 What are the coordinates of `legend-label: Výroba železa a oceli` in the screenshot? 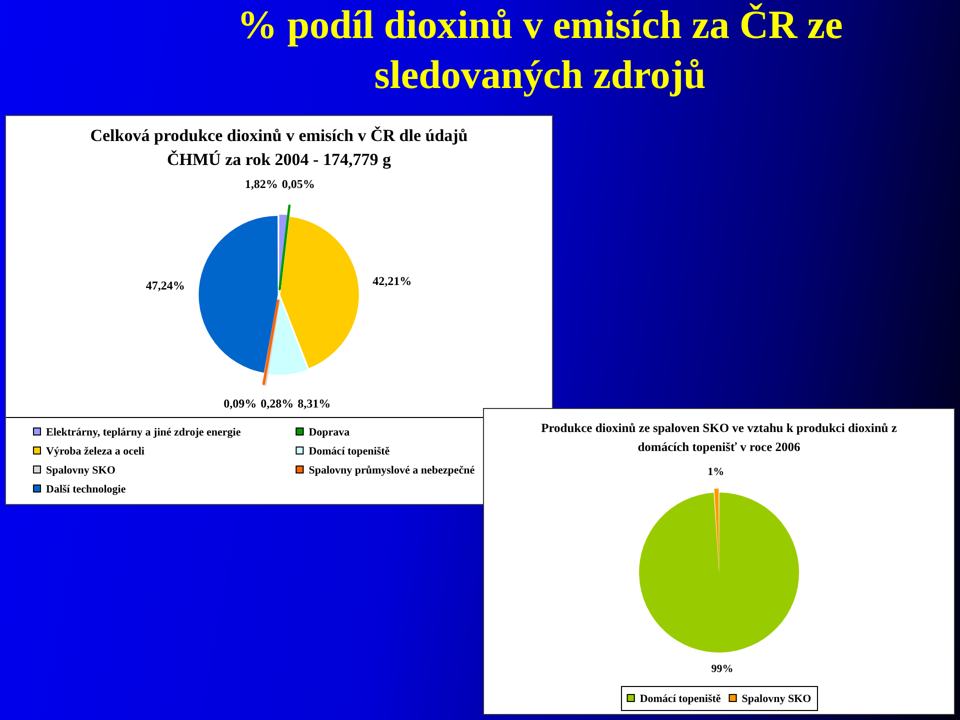 It's located at (95, 451).